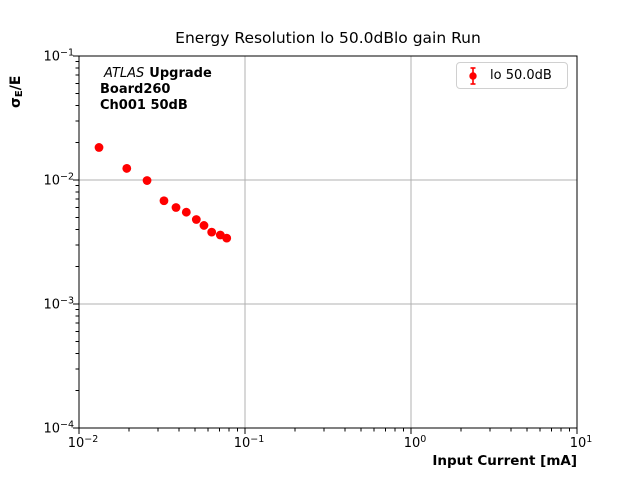 The width and height of the screenshot is (640, 480). I want to click on sigma-subscript: E, so click(19, 94).